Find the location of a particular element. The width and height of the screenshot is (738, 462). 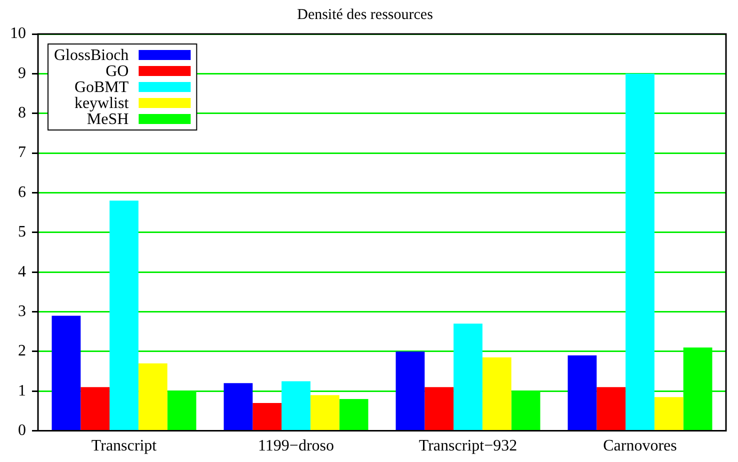

x-tick-label: Transcript−932 is located at coordinates (468, 446).